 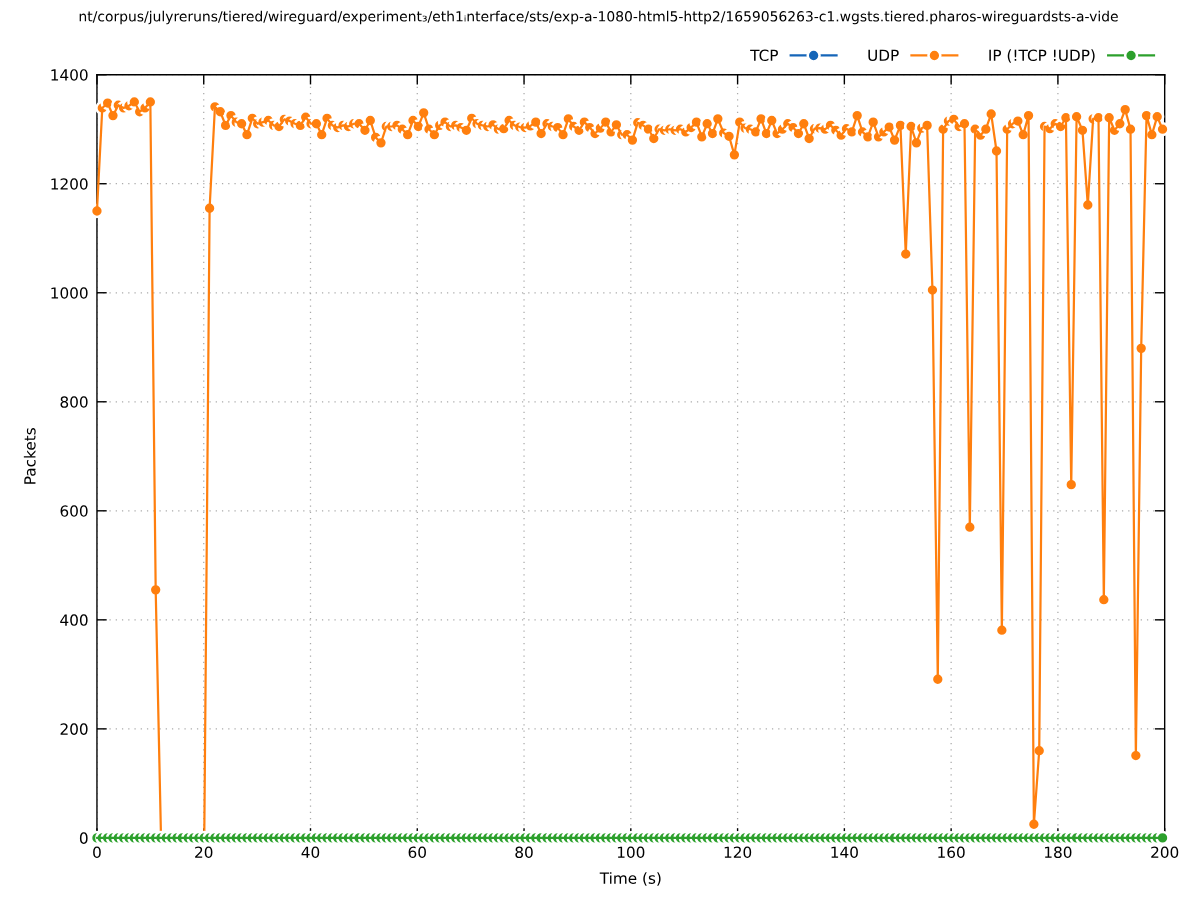 What do you see at coordinates (97, 852) in the screenshot?
I see `x-tick-label: 0` at bounding box center [97, 852].